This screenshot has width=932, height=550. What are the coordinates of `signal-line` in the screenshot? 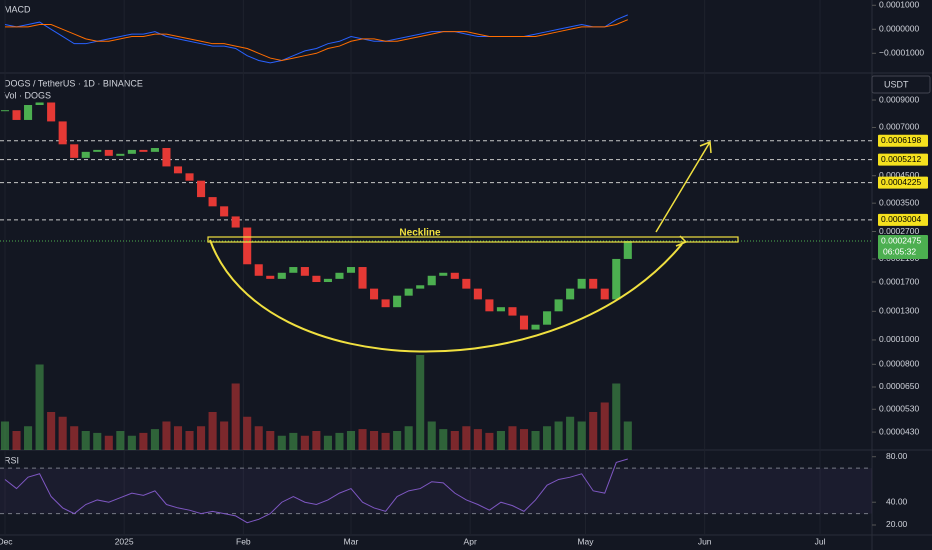 It's located at (316, 40).